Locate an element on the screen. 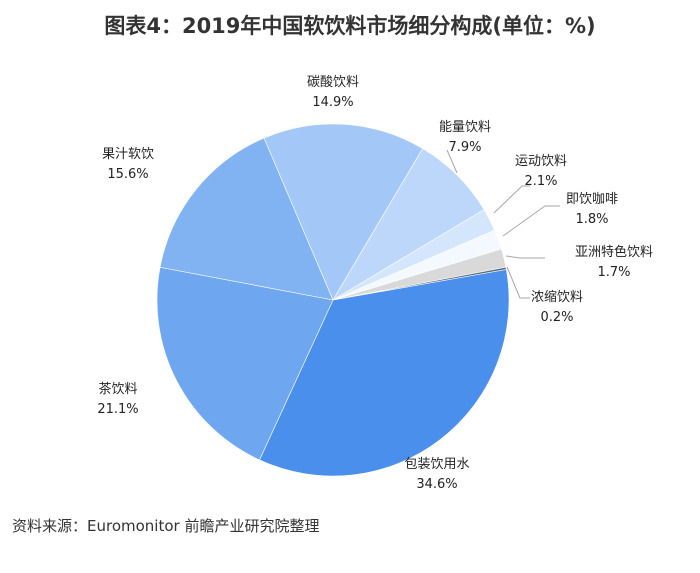 The width and height of the screenshot is (700, 573). label-coffee: 即饮咖啡 1.8% is located at coordinates (592, 209).